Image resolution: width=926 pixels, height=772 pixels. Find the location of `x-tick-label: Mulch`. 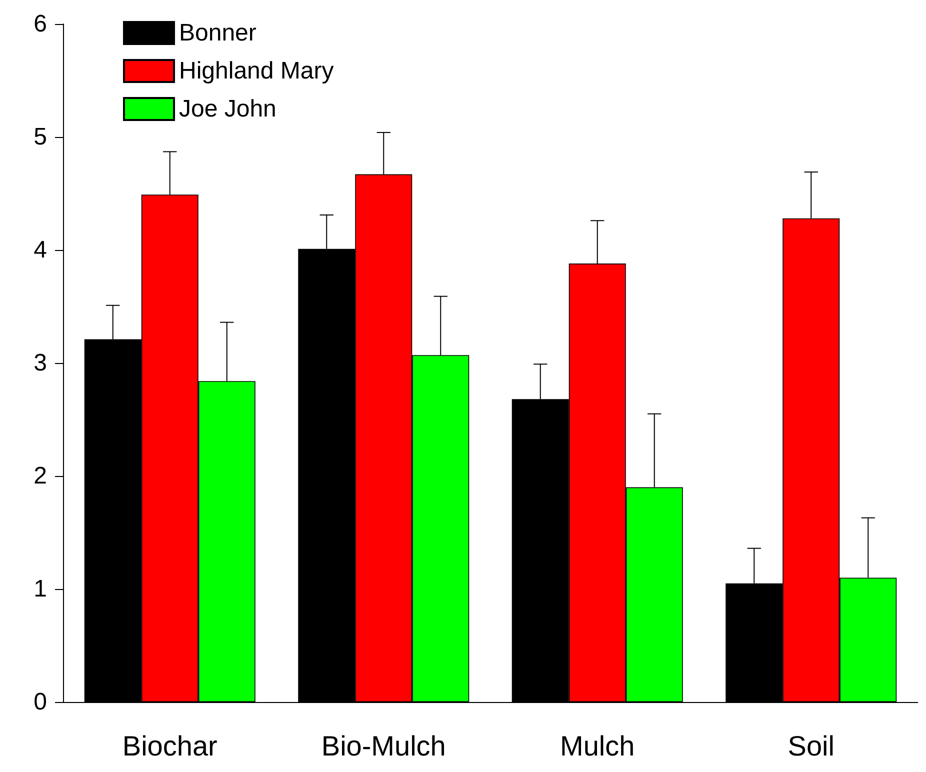

x-tick-label: Mulch is located at coordinates (597, 746).